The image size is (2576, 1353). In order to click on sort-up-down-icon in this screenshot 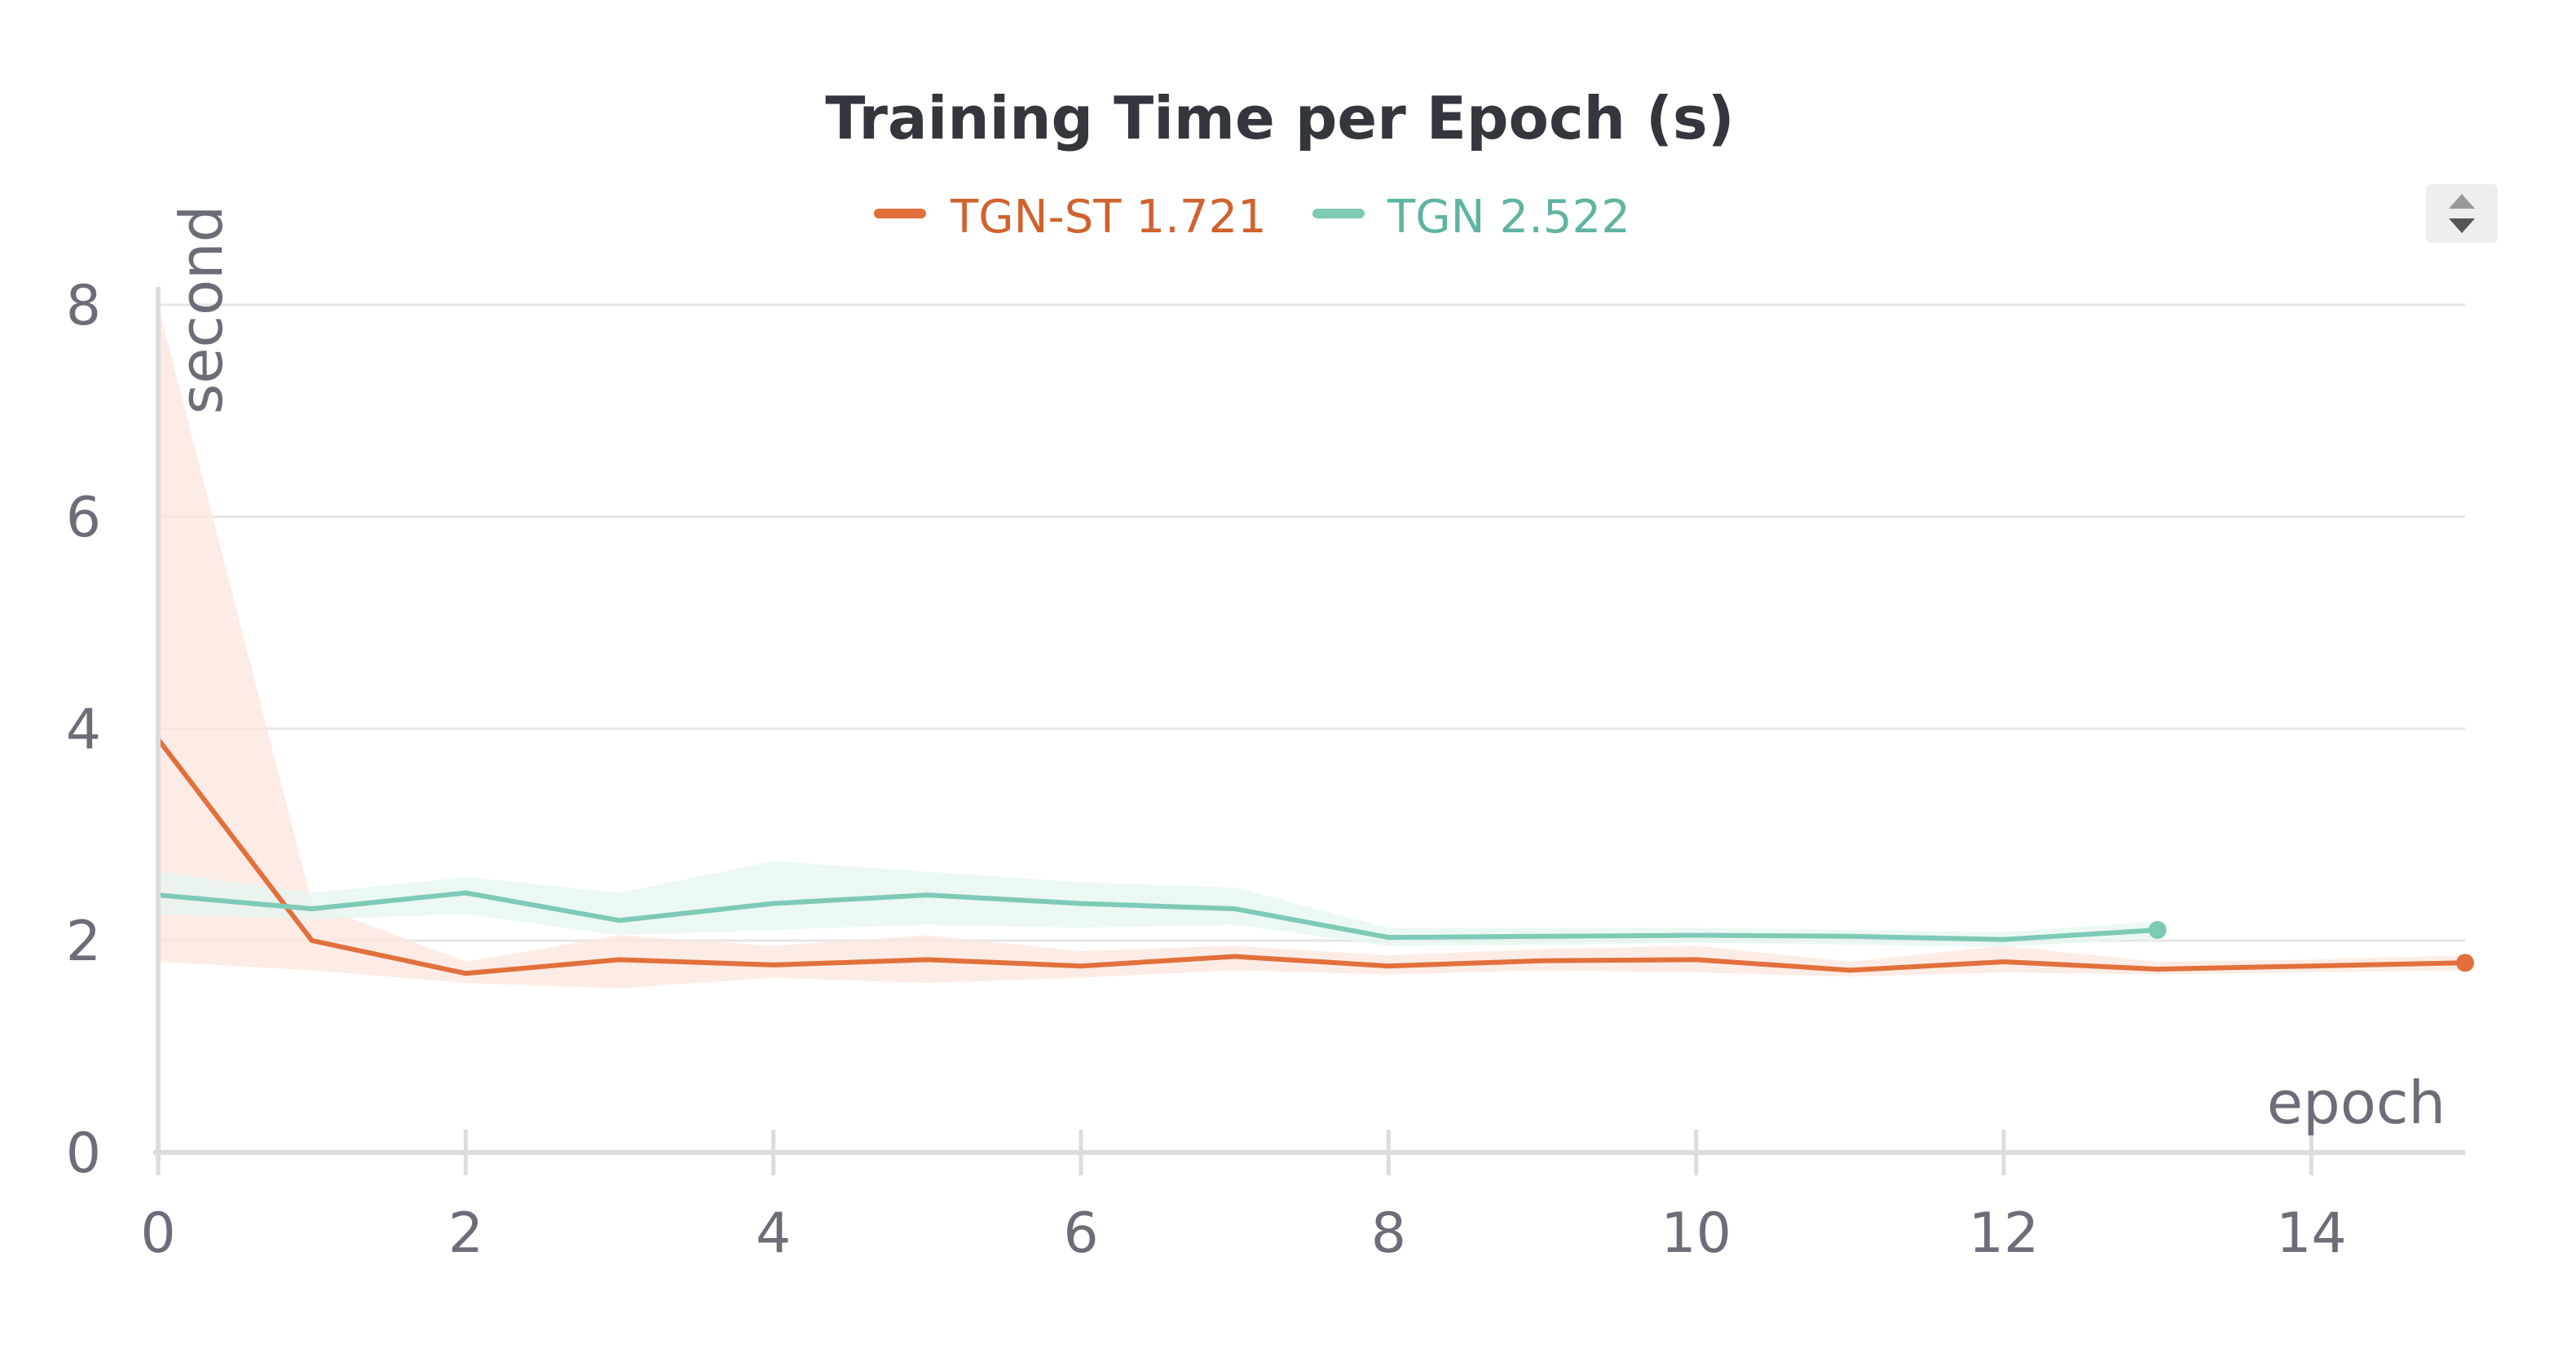, I will do `click(2462, 213)`.